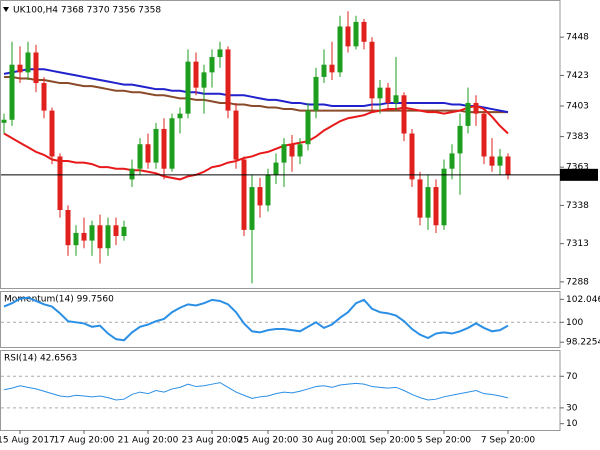 The width and height of the screenshot is (600, 450). I want to click on x-tick-label: 5 Sep 20:00, so click(444, 441).